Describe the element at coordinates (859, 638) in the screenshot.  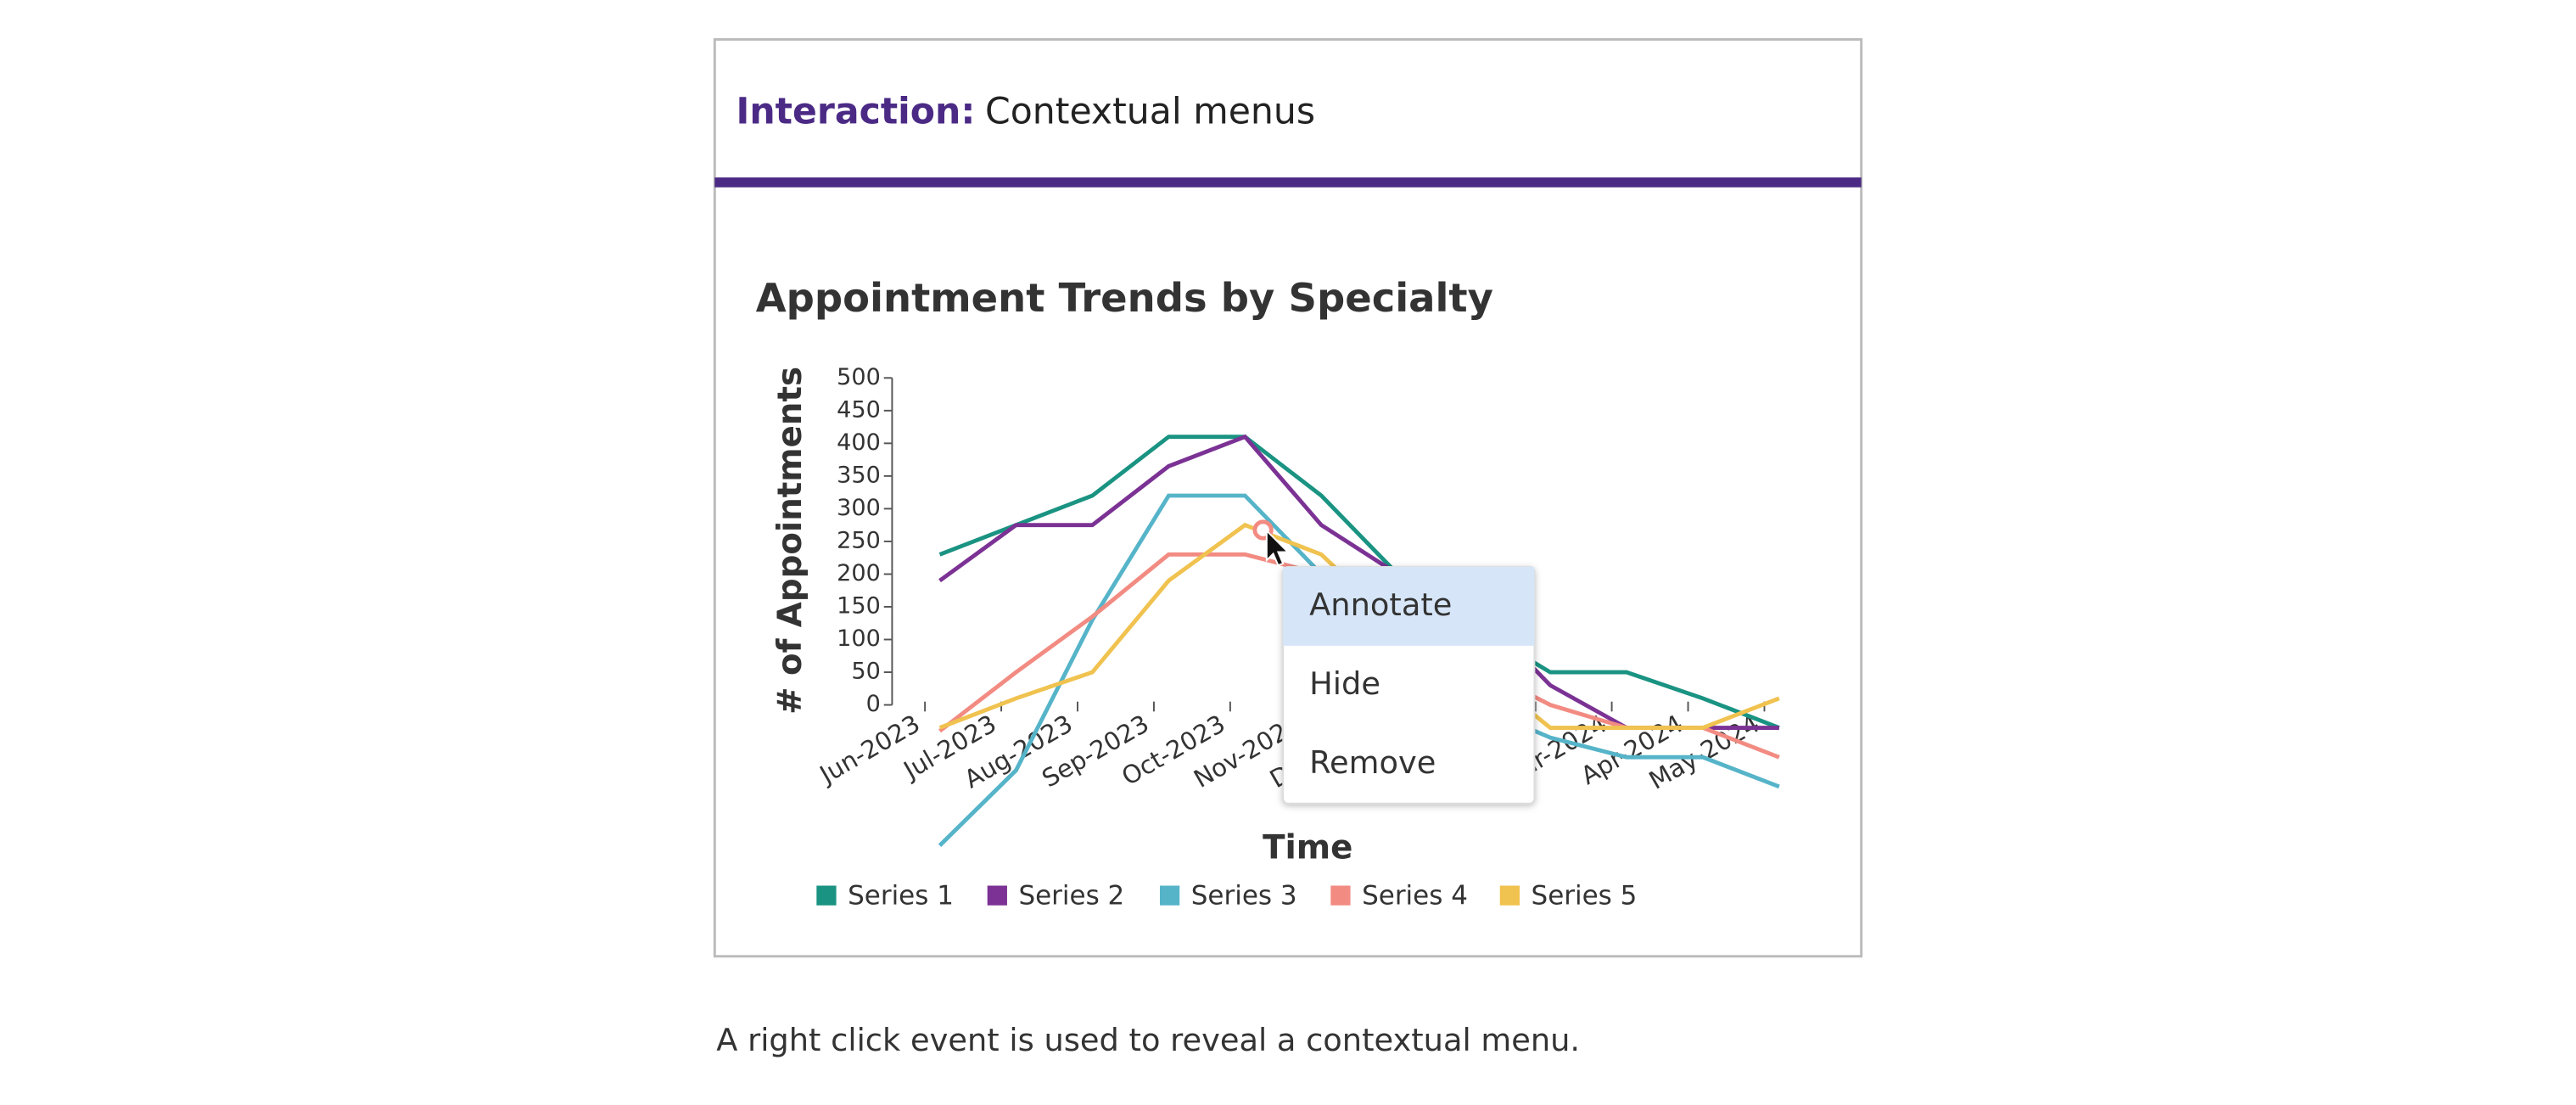
I see `y-tick-label: 100` at that location.